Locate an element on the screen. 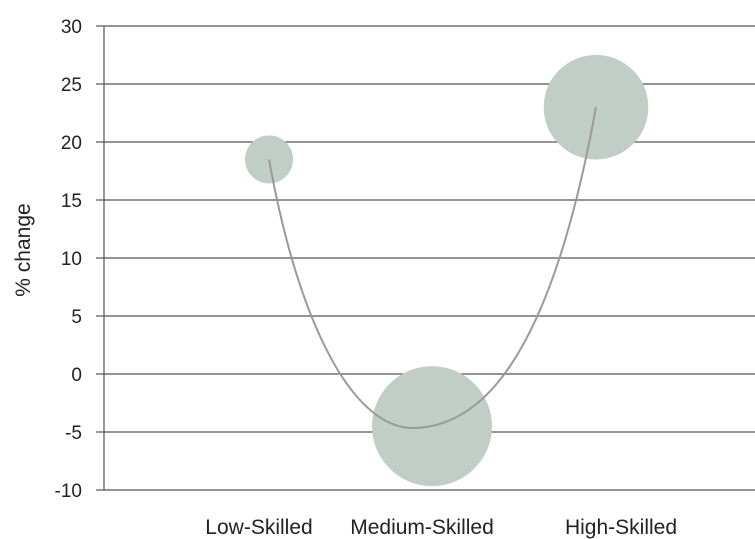  y-tick-label: 20 is located at coordinates (71, 143).